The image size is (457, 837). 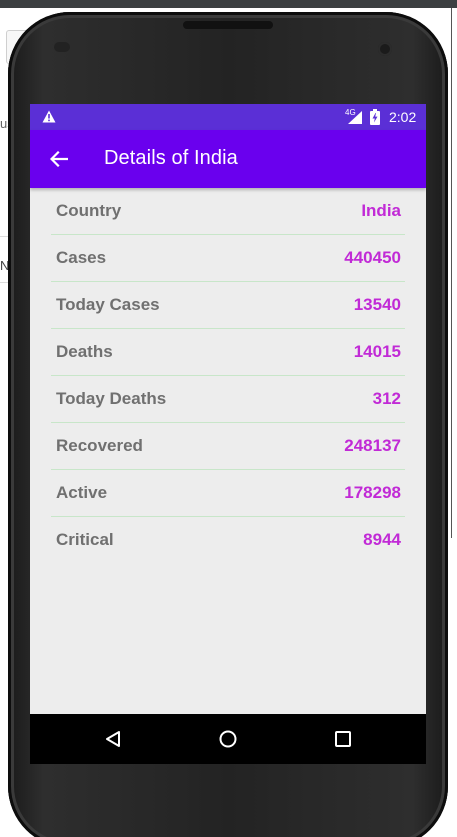 What do you see at coordinates (84, 351) in the screenshot?
I see `detail-label: Deaths` at bounding box center [84, 351].